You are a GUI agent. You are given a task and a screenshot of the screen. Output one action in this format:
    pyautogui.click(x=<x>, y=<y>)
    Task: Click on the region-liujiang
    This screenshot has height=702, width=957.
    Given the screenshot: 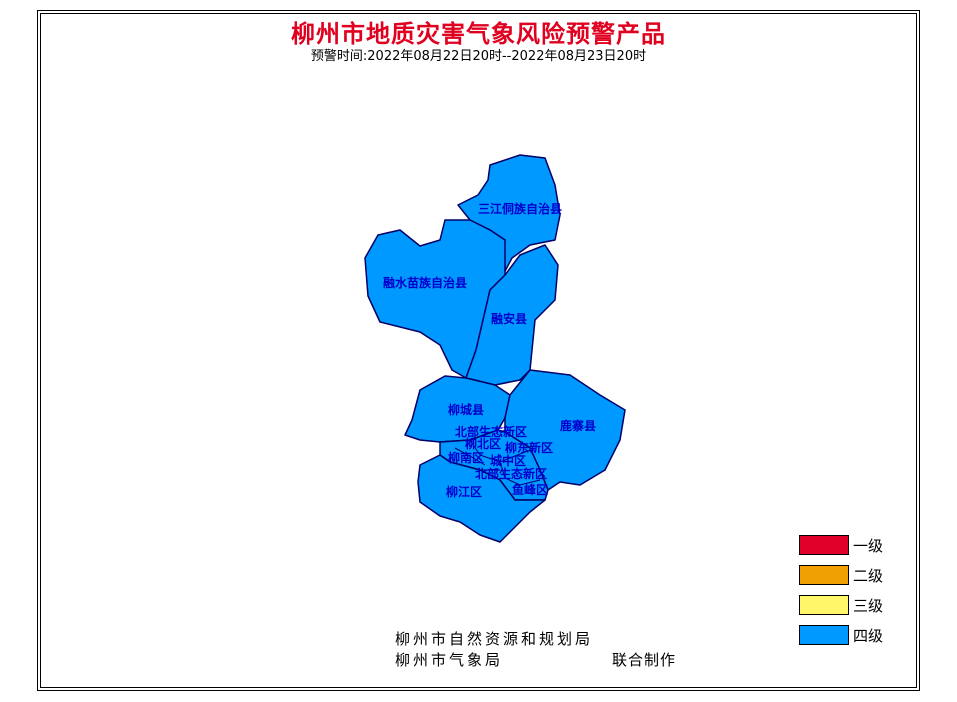 What is the action you would take?
    pyautogui.click(x=481, y=498)
    